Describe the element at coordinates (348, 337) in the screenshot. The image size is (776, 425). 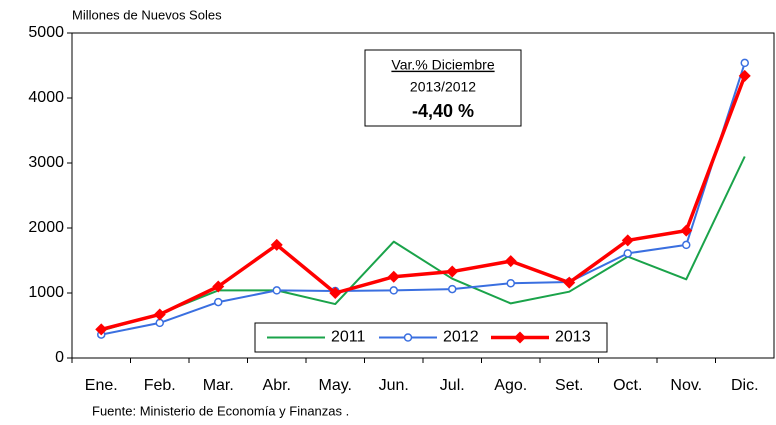
I see `legend-label: 2011` at that location.